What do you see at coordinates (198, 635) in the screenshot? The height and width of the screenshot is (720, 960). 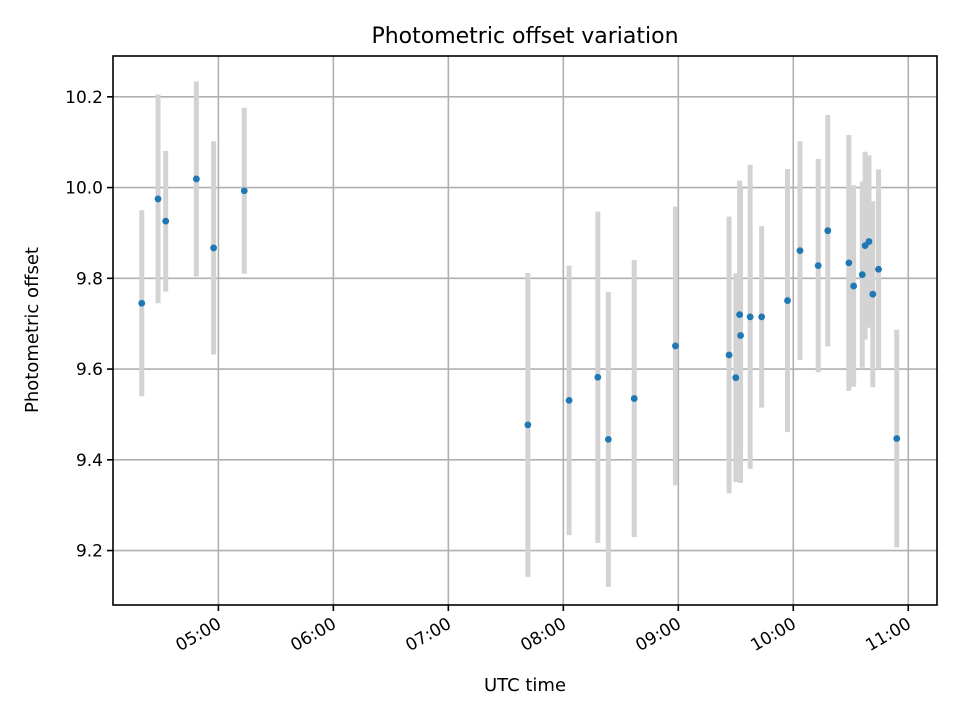 I see `x-tick-label: 05:00` at bounding box center [198, 635].